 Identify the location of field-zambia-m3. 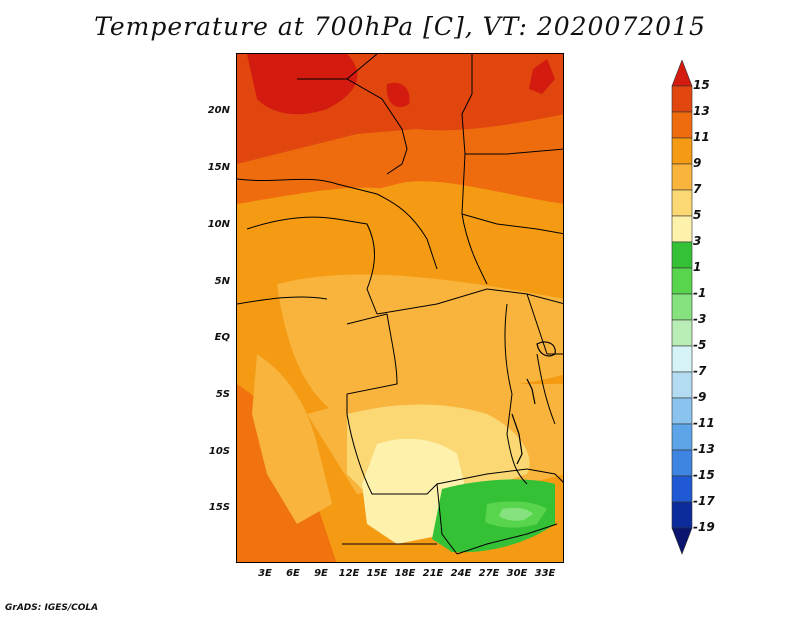
(516, 514).